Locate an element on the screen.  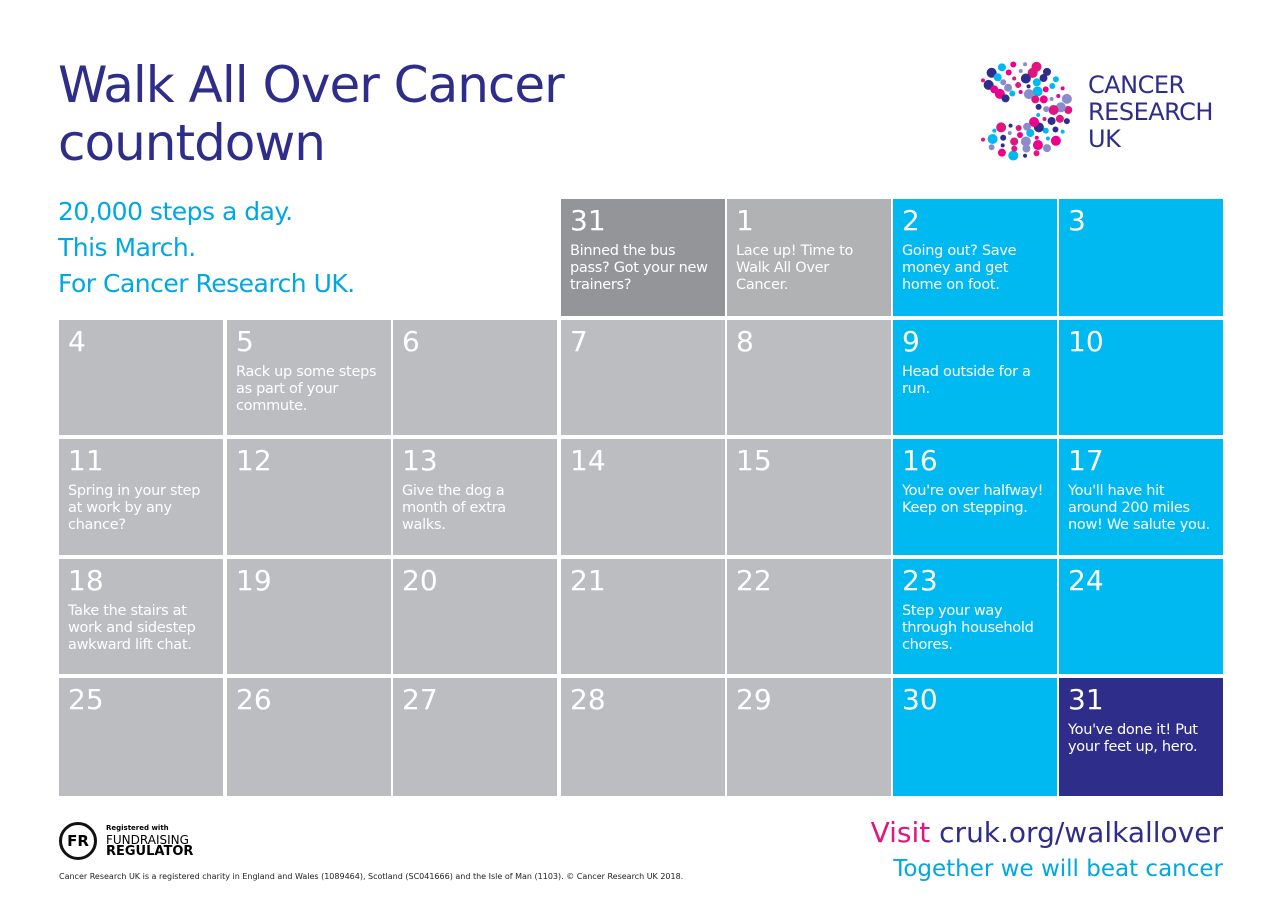
day-text: Lace up! Time to Walk All Over Cancer. is located at coordinates (795, 268).